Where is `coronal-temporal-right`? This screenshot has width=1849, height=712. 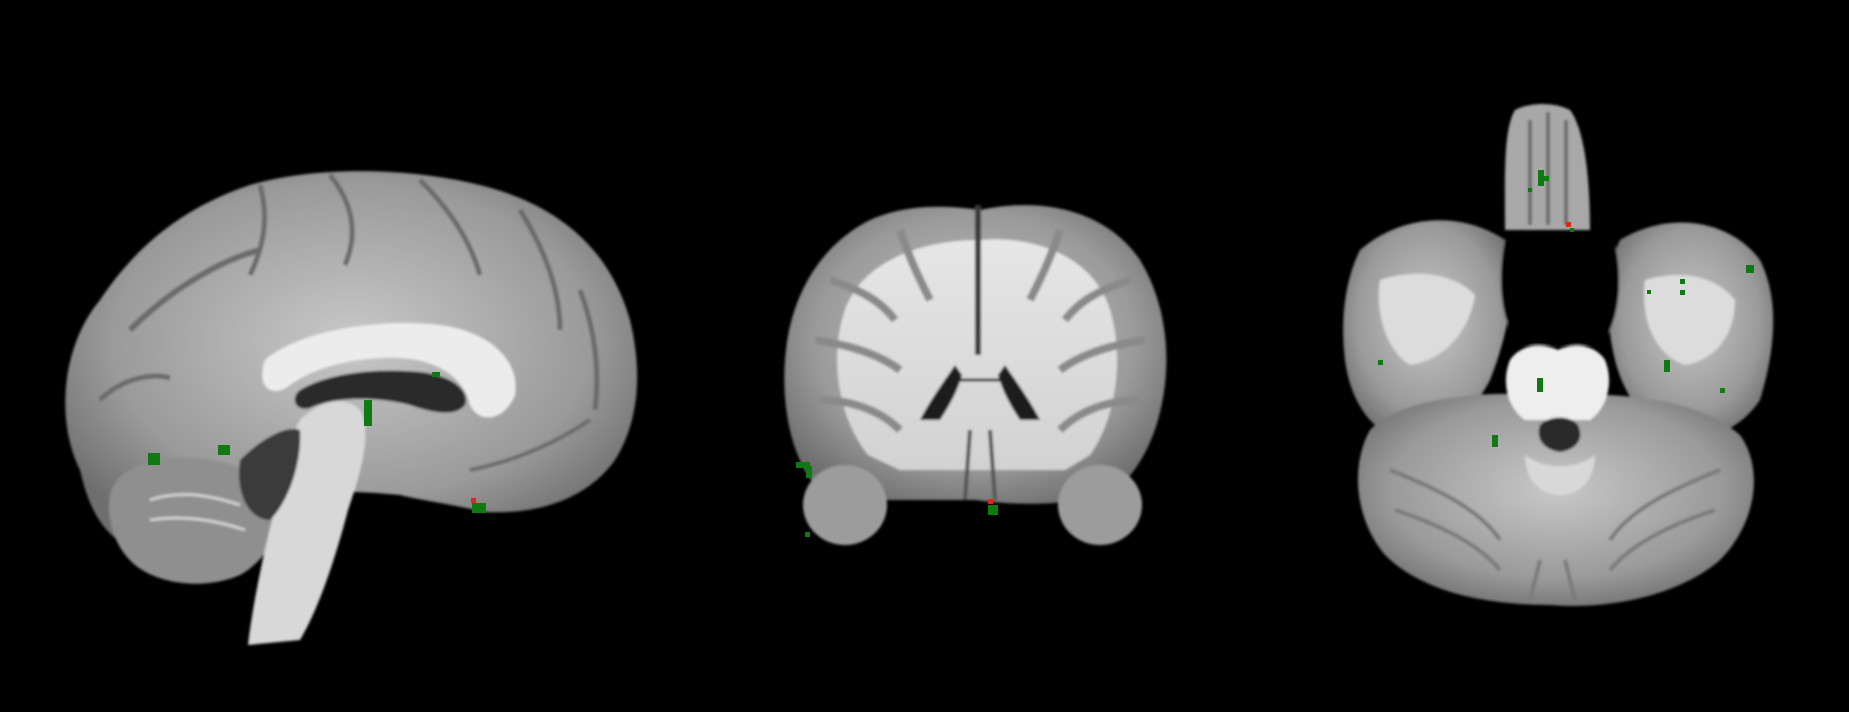 coronal-temporal-right is located at coordinates (1100, 505).